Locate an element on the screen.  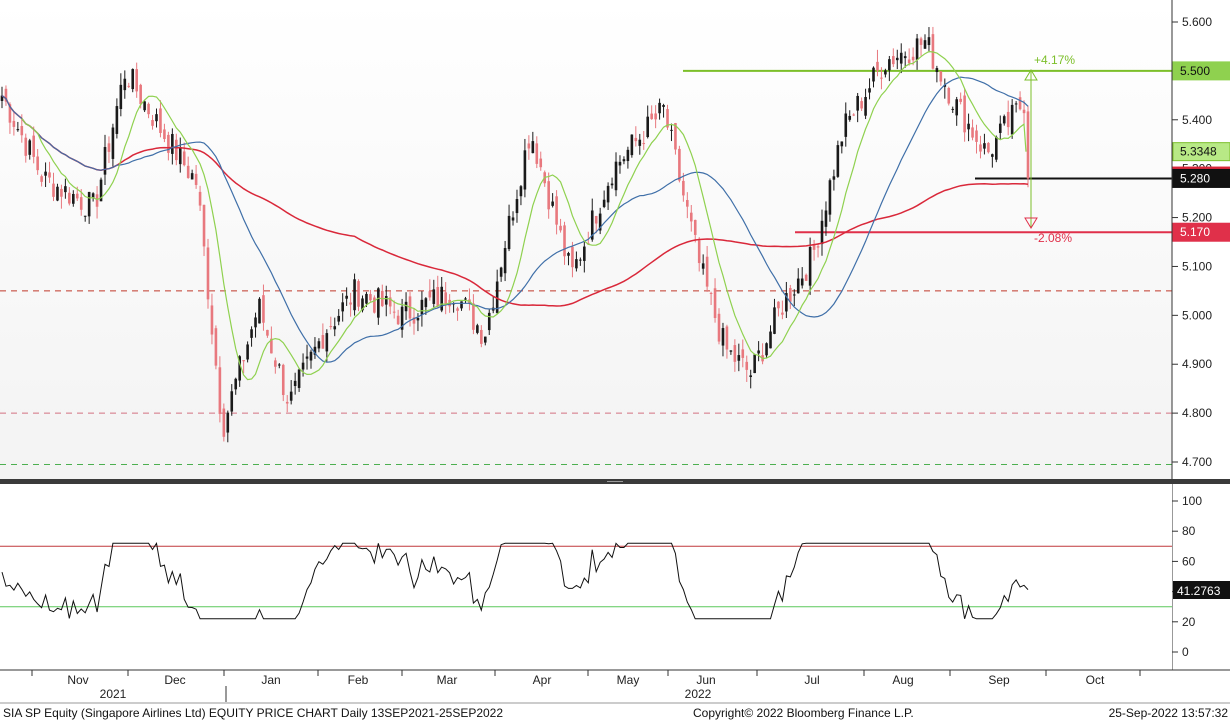
copyright: Copyright© 2022 Bloomberg Finance L.P. is located at coordinates (803, 713).